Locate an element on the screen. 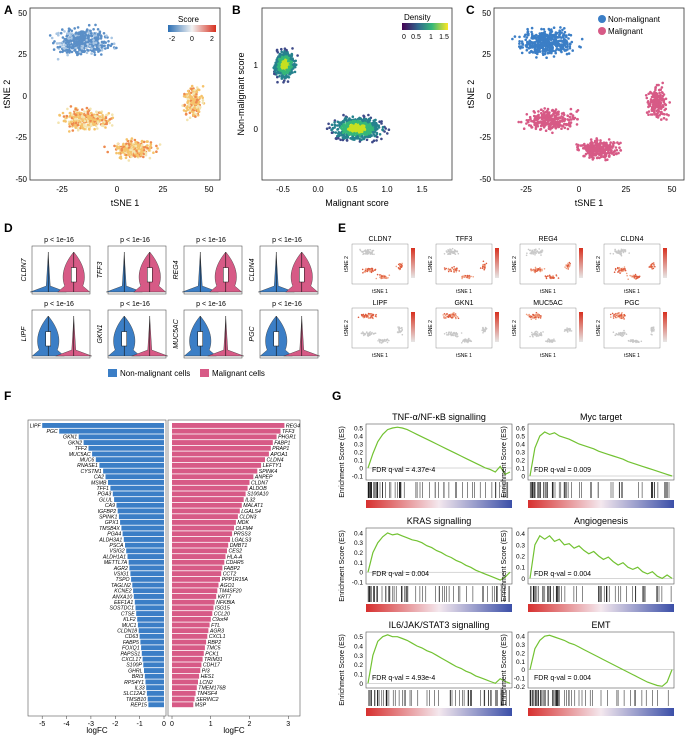 The width and height of the screenshot is (690, 741). feature-ylabel: tSNE 2 is located at coordinates (599, 328).